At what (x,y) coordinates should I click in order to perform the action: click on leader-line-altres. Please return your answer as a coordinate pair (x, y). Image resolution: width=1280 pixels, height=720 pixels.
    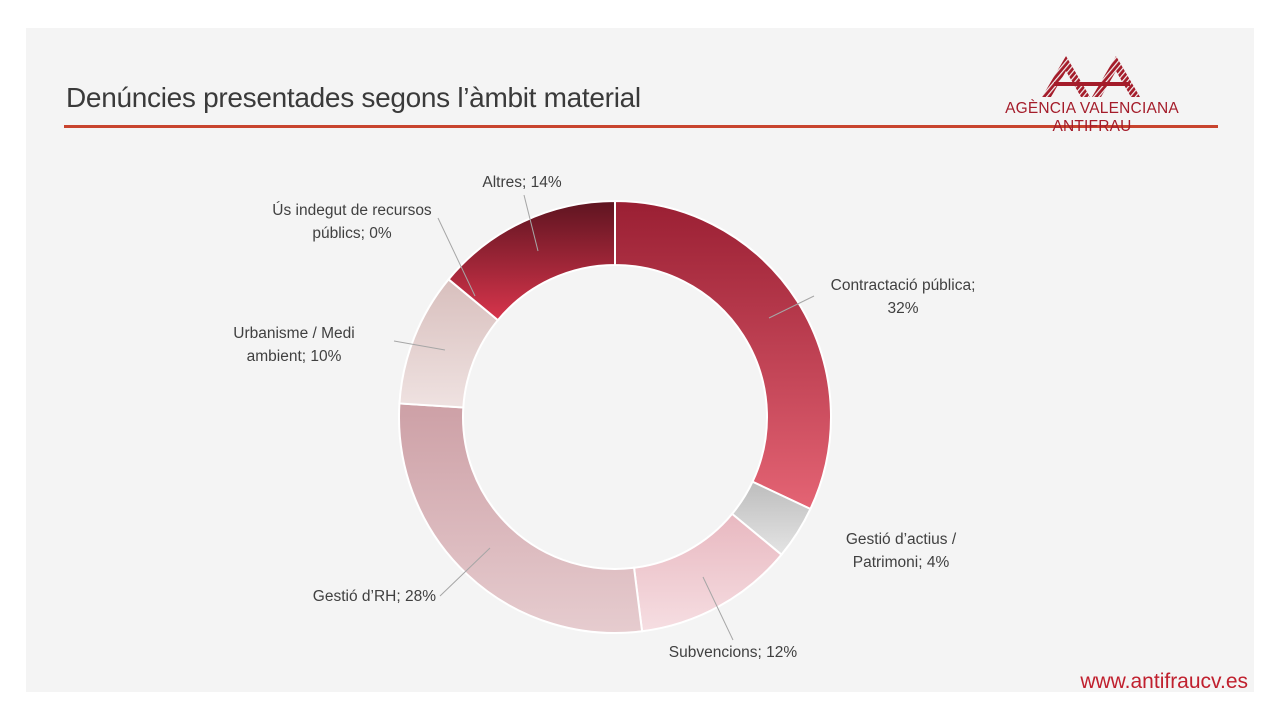
    Looking at the image, I should click on (531, 223).